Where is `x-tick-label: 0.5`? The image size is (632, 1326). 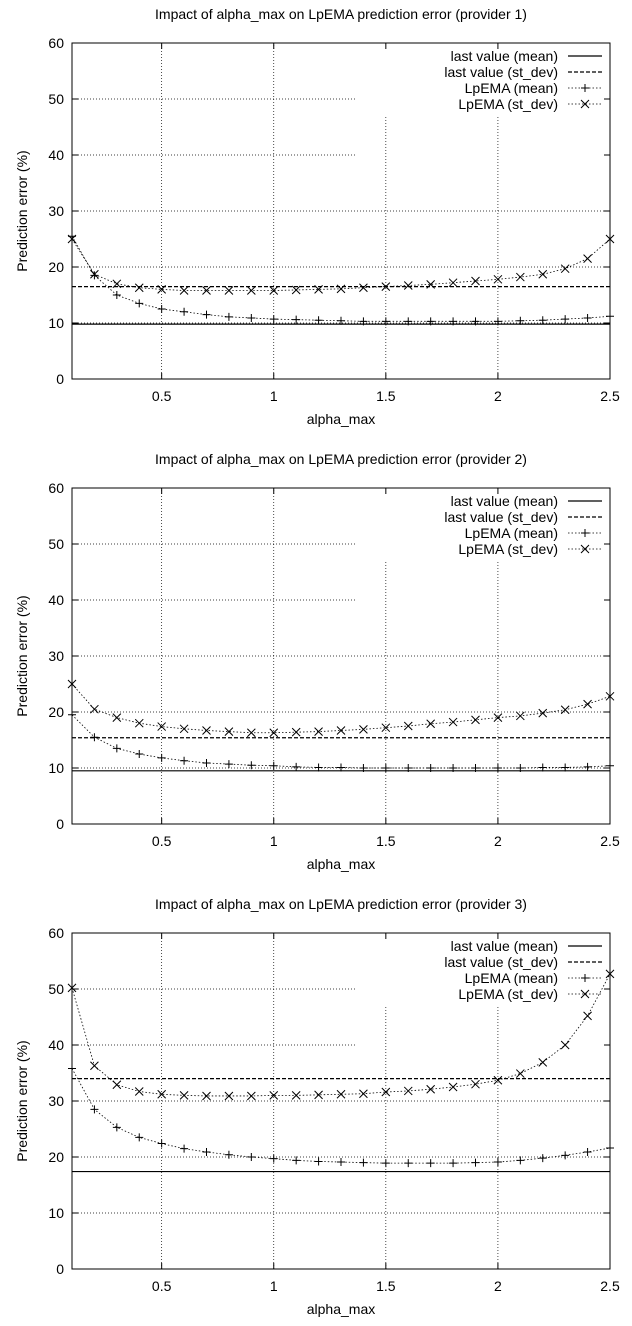
x-tick-label: 0.5 is located at coordinates (162, 396).